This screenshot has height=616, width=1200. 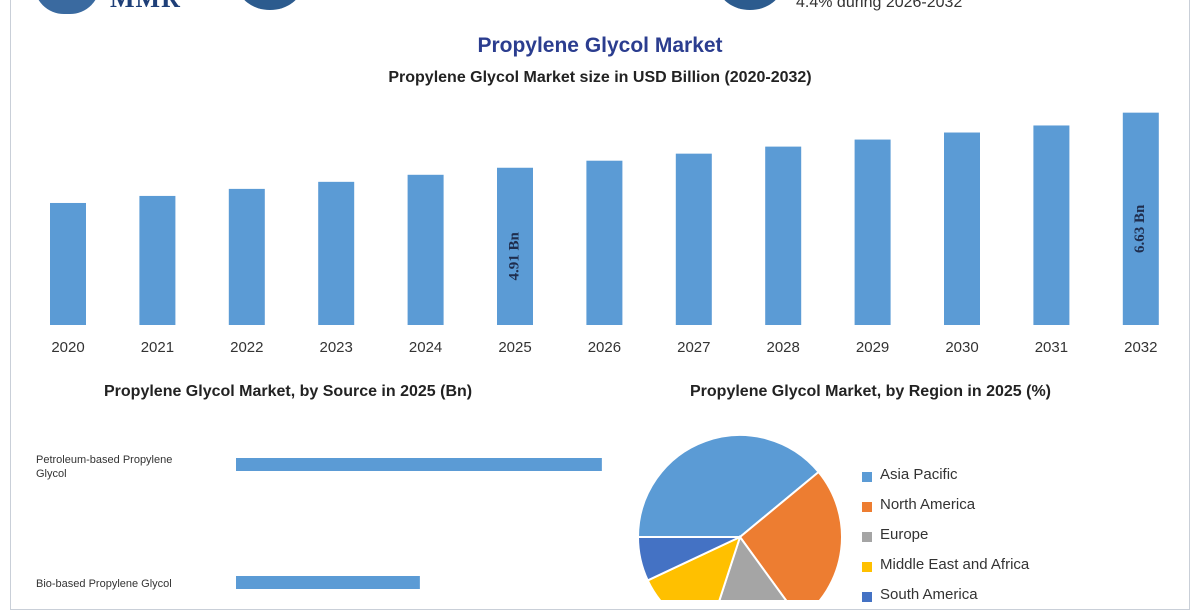 I want to click on year-tick-label: 2024, so click(x=425, y=347).